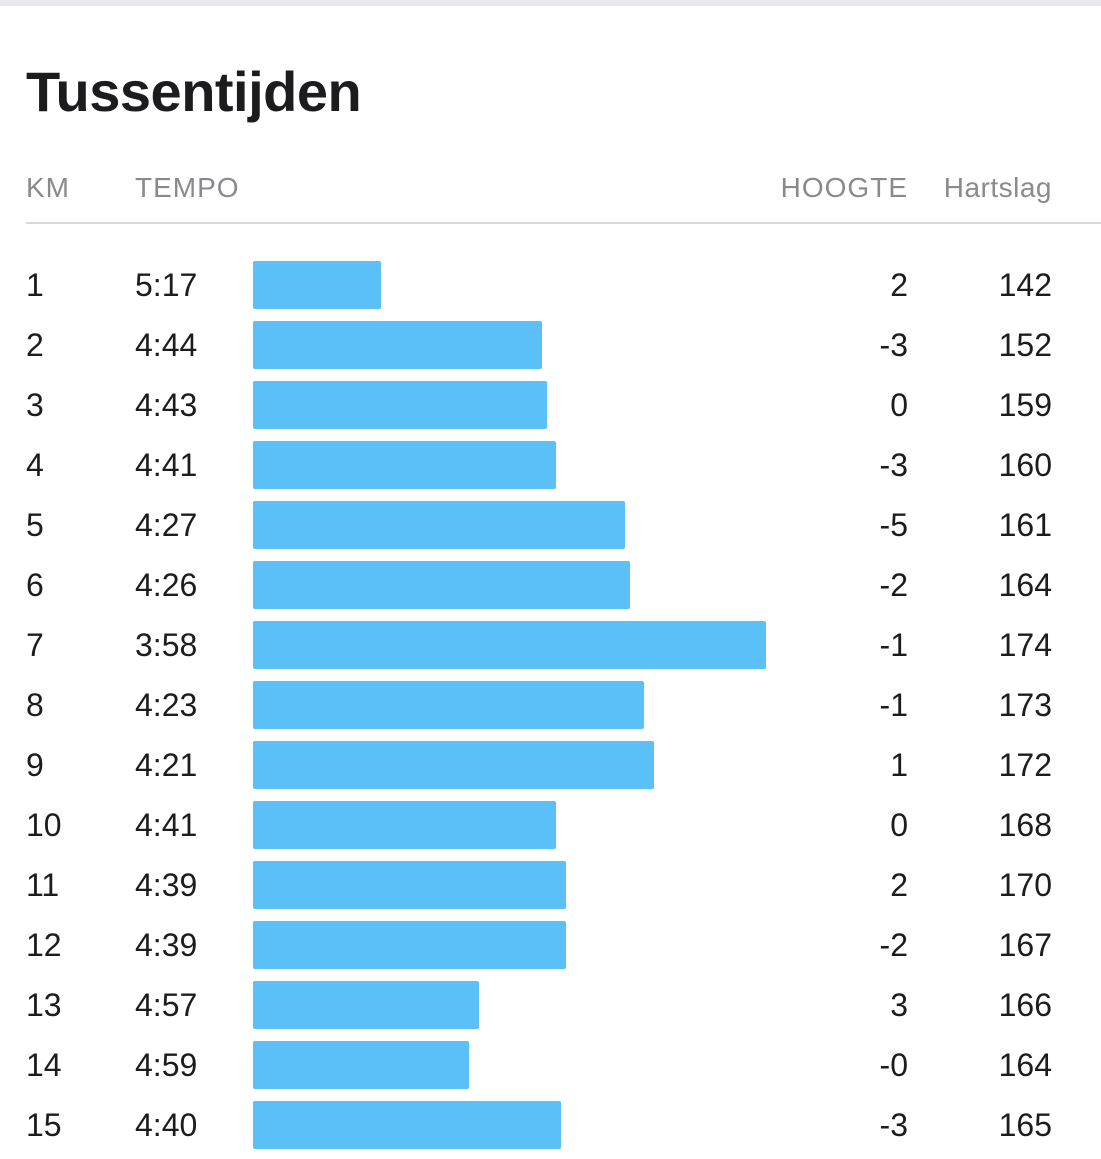 The height and width of the screenshot is (1159, 1101). I want to click on split-km: 12, so click(44, 945).